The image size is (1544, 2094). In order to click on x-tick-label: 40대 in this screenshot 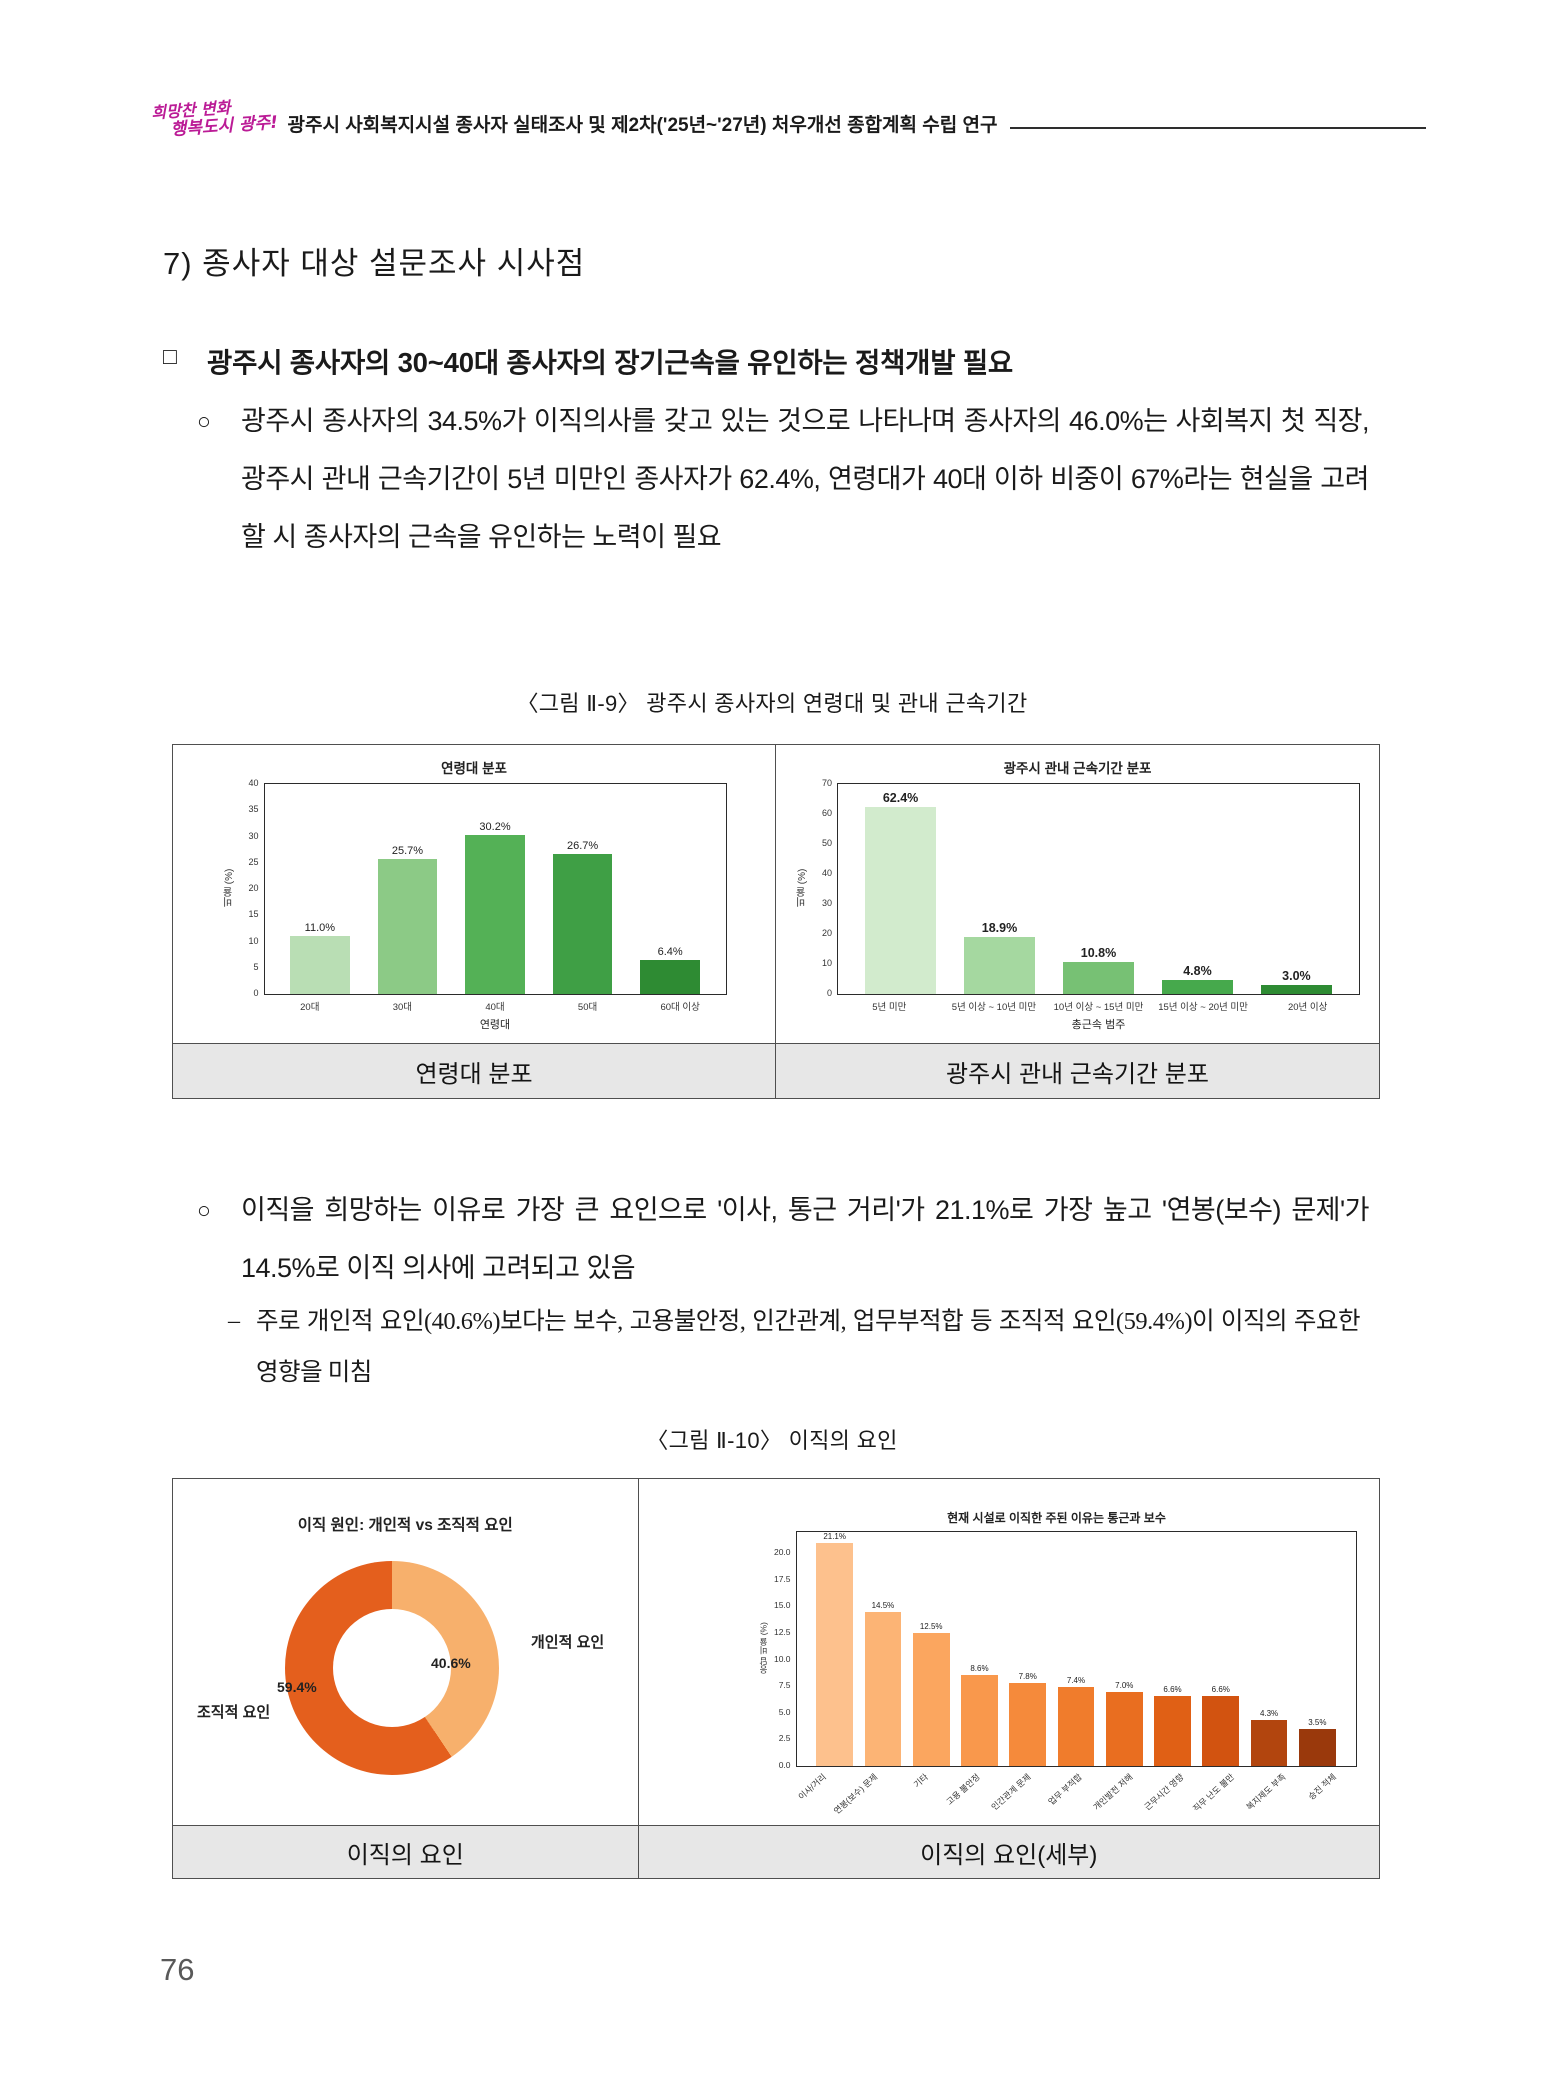, I will do `click(495, 1007)`.